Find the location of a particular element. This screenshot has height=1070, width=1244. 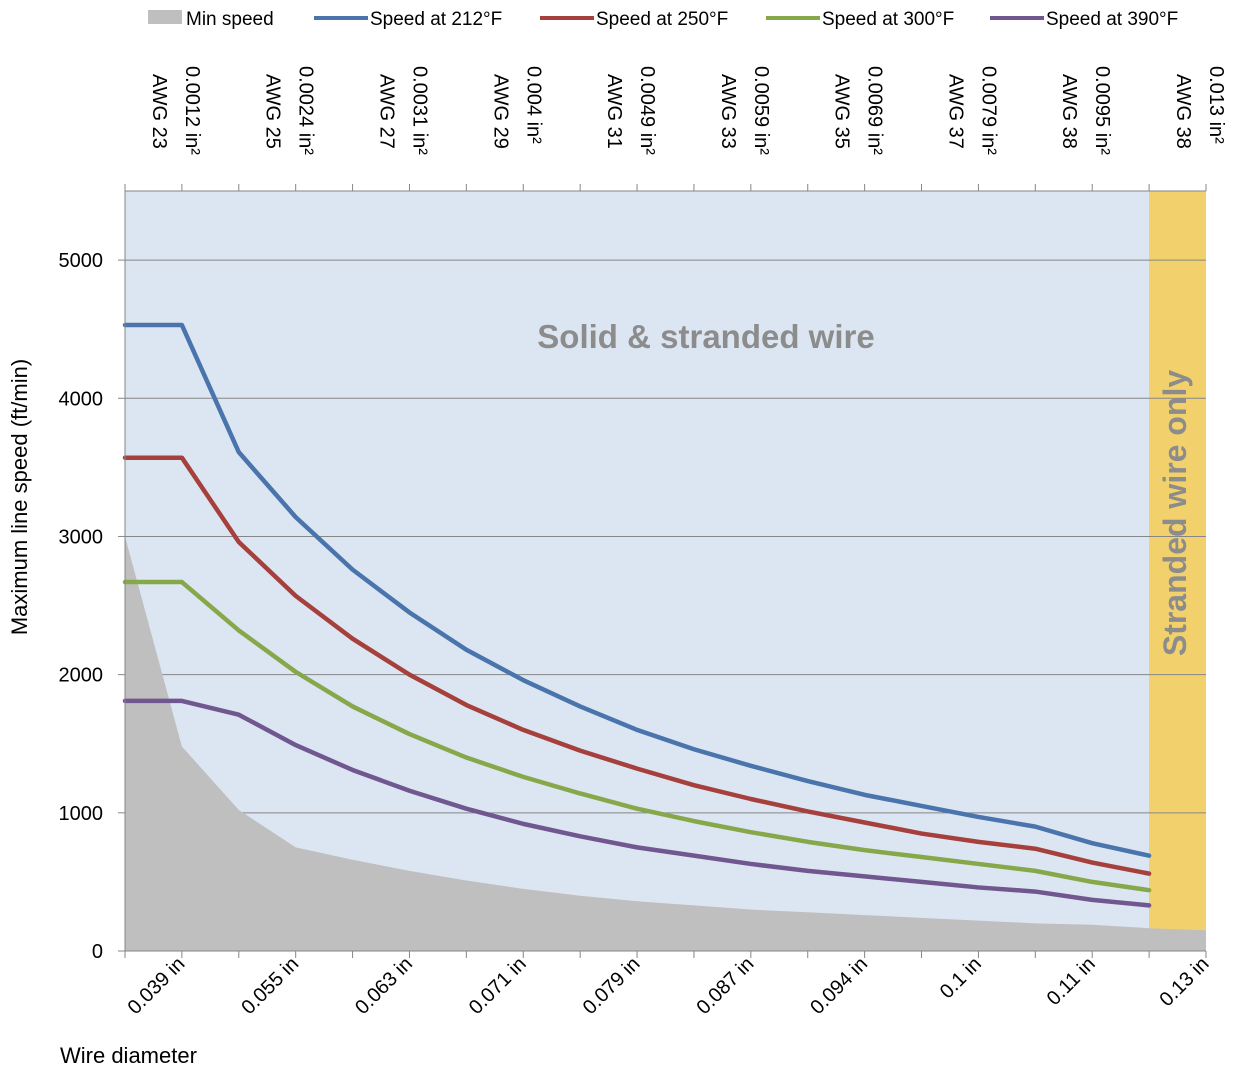

top-tick-area-label: 0.0059 in² is located at coordinates (761, 110).